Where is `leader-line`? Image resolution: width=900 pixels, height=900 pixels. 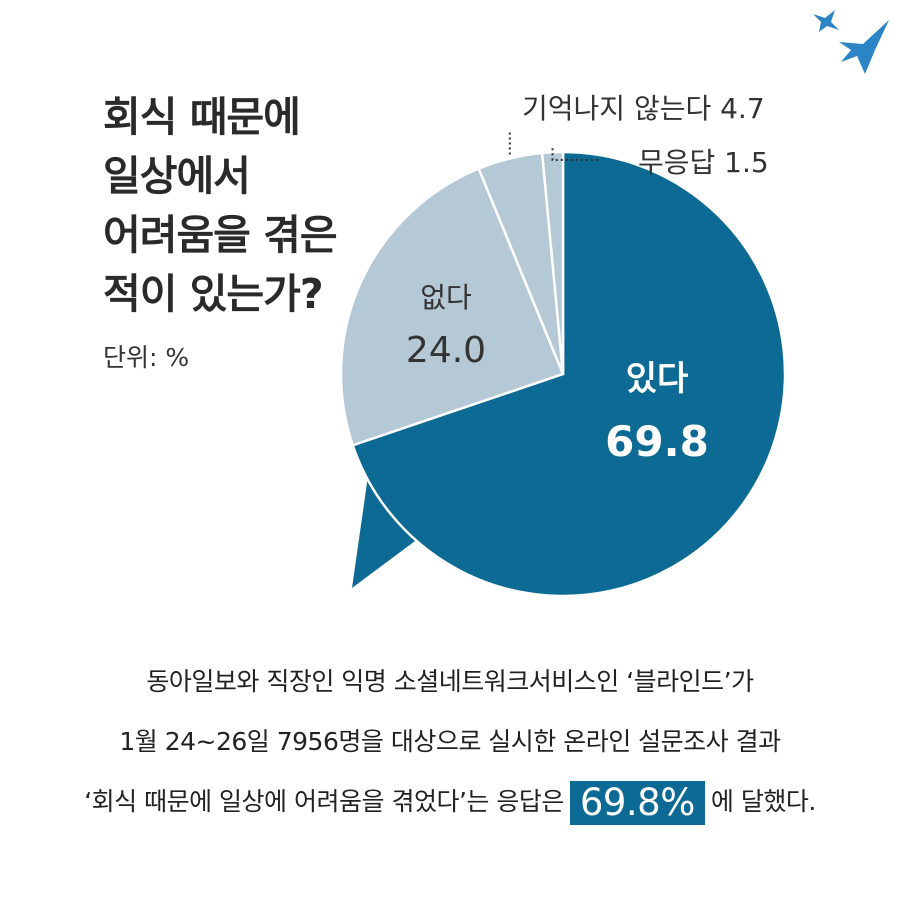
leader-line is located at coordinates (576, 154).